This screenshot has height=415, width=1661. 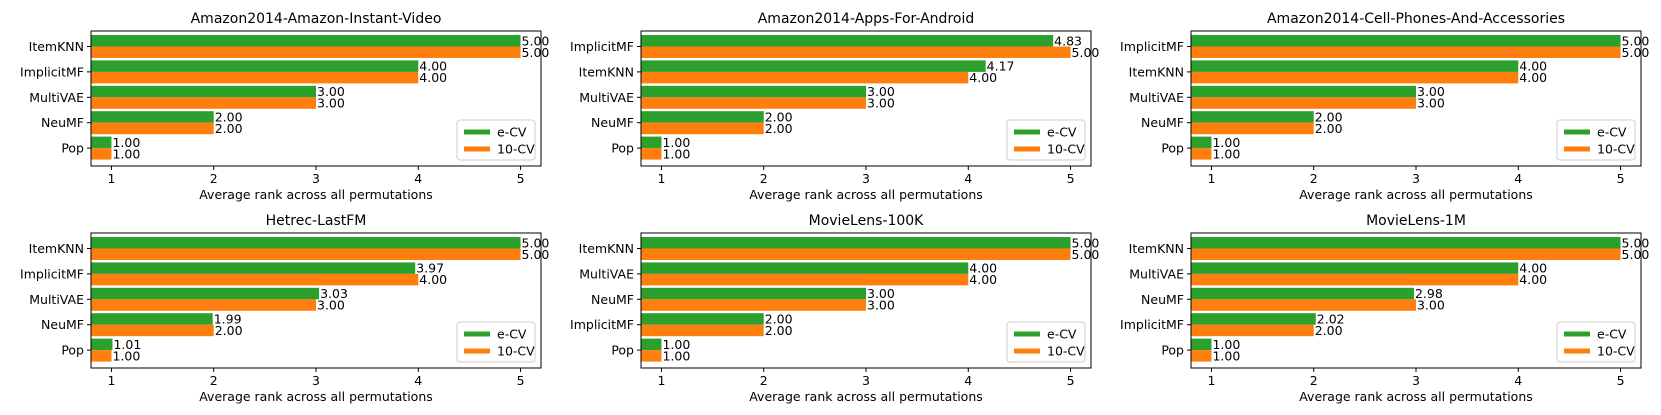 What do you see at coordinates (430, 268) in the screenshot?
I see `value-label: 3.97` at bounding box center [430, 268].